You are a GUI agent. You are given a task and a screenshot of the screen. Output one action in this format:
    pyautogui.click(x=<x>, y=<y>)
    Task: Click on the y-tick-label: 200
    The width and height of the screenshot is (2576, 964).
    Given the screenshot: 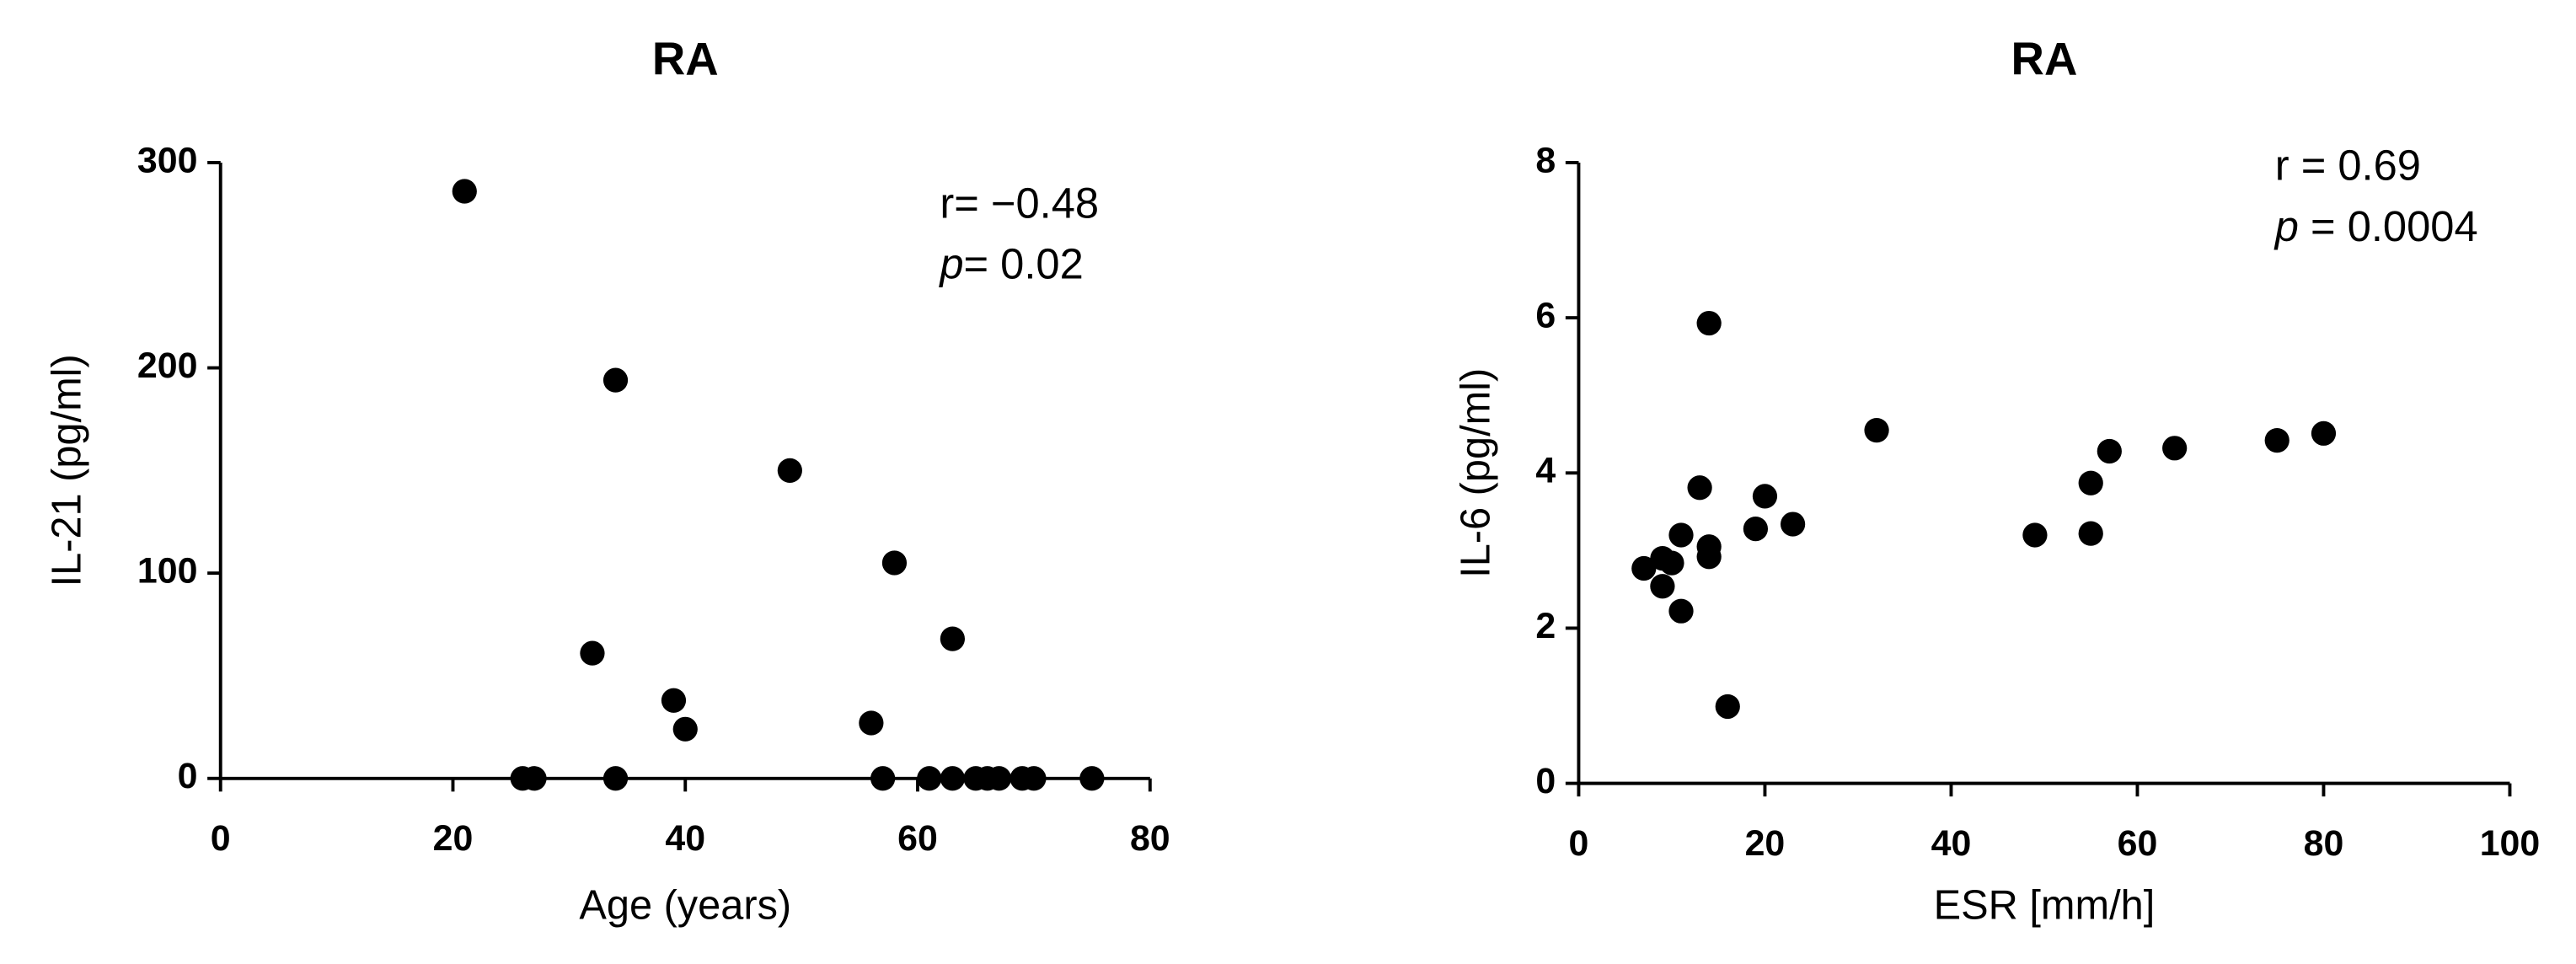 What is the action you would take?
    pyautogui.click(x=167, y=366)
    